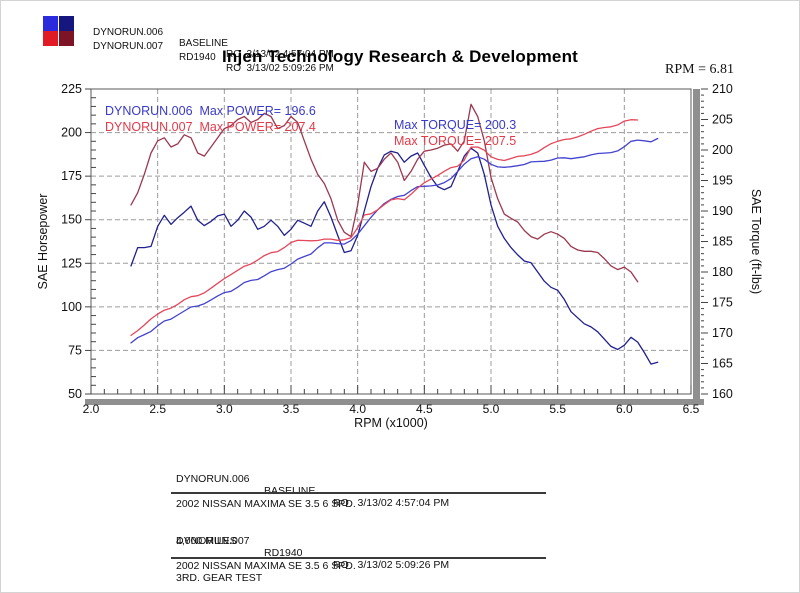 The width and height of the screenshot is (800, 593). What do you see at coordinates (157, 409) in the screenshot?
I see `x-tick-label: 2.5` at bounding box center [157, 409].